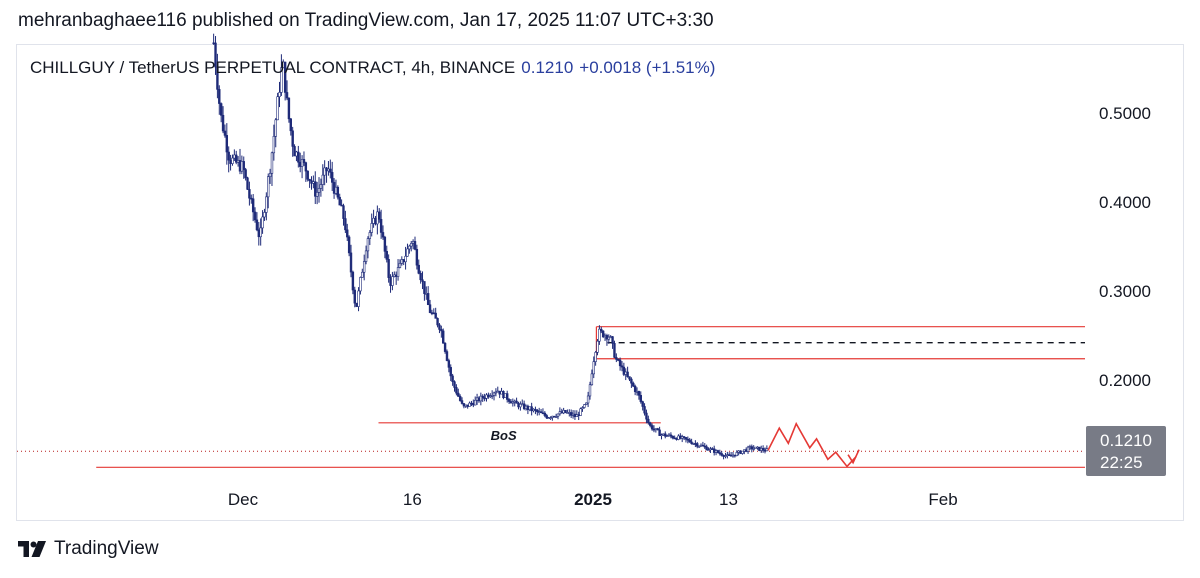  I want to click on tradingview-logo-icon, so click(32, 549).